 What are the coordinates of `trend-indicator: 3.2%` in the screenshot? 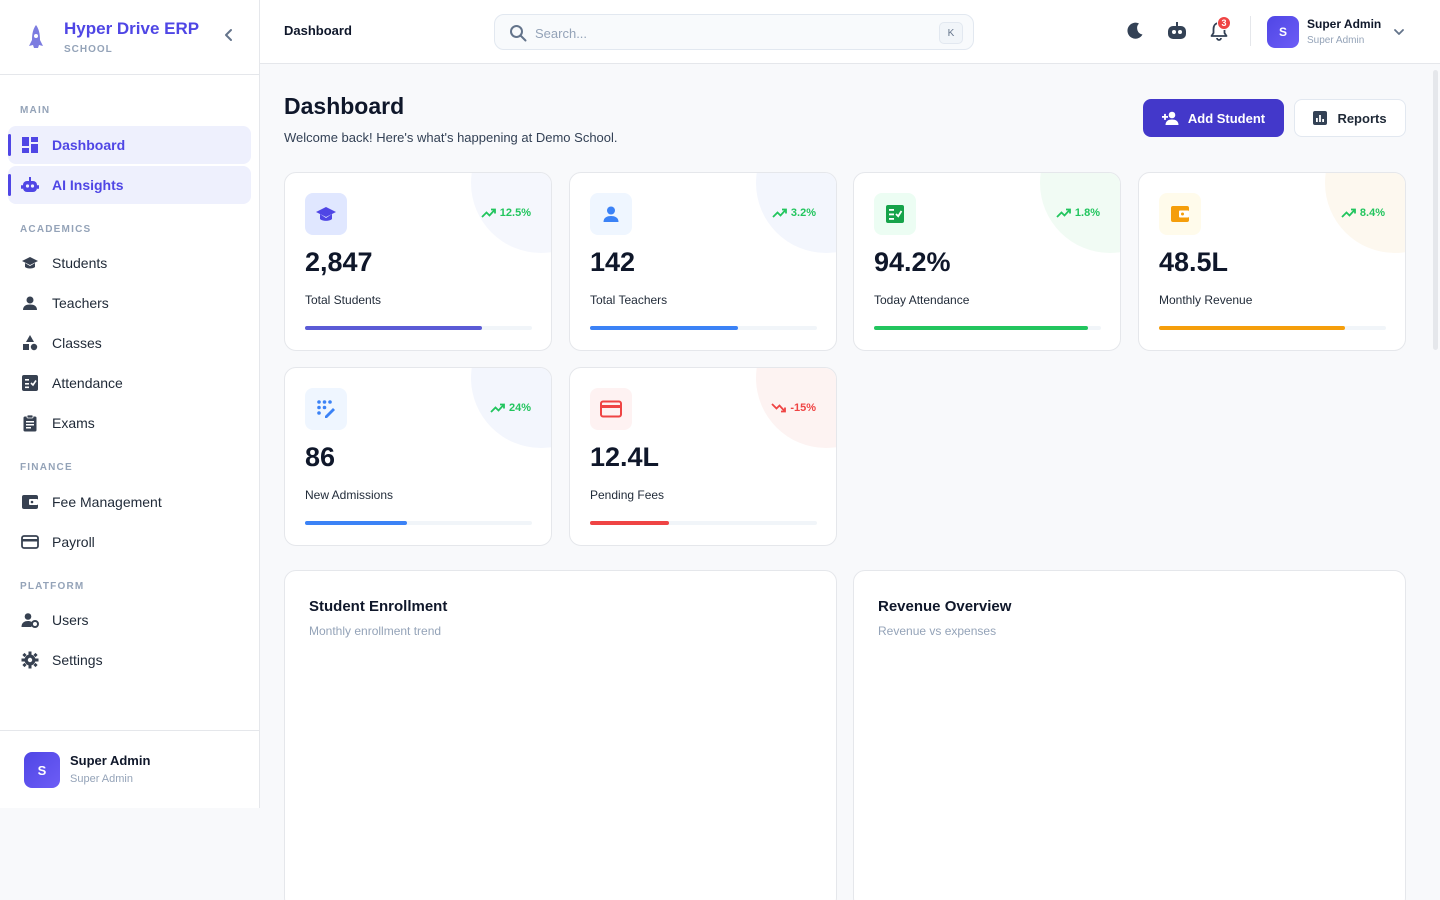 It's located at (794, 213).